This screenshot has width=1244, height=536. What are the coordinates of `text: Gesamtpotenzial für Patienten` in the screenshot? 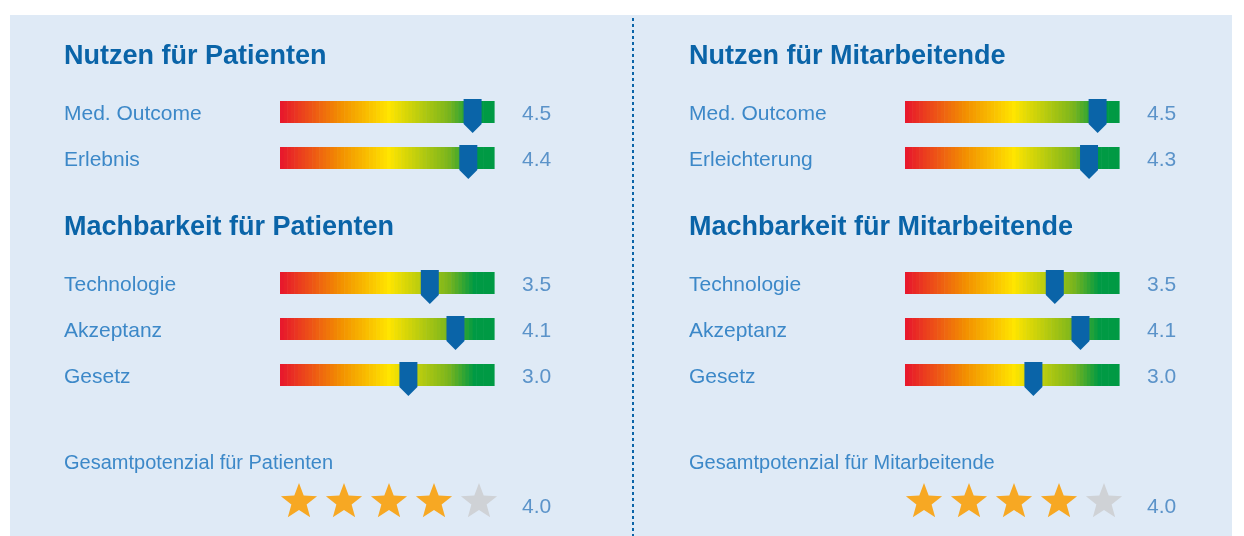 It's located at (199, 462).